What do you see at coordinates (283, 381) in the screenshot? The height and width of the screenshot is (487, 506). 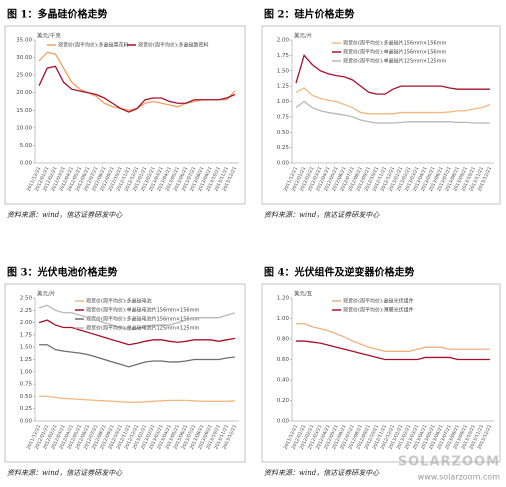 I see `y-tick-label: 0.40` at bounding box center [283, 381].